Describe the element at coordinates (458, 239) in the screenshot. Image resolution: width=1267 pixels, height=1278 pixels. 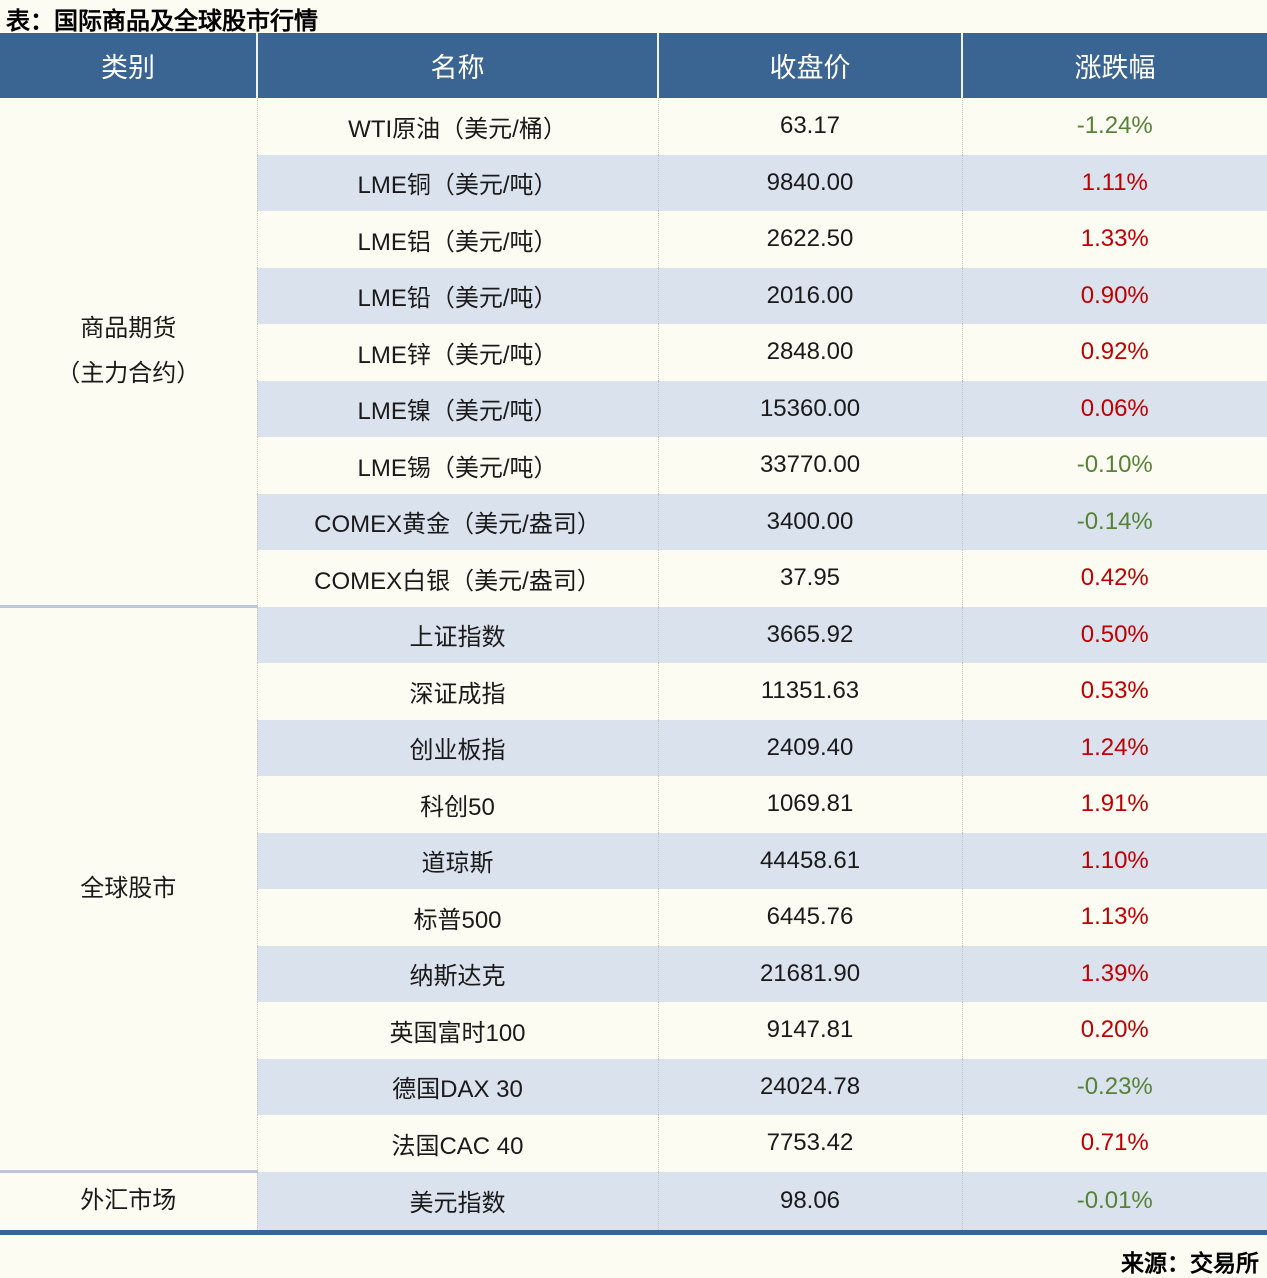
I see `name-cell: LME铝（美元/吨）` at that location.